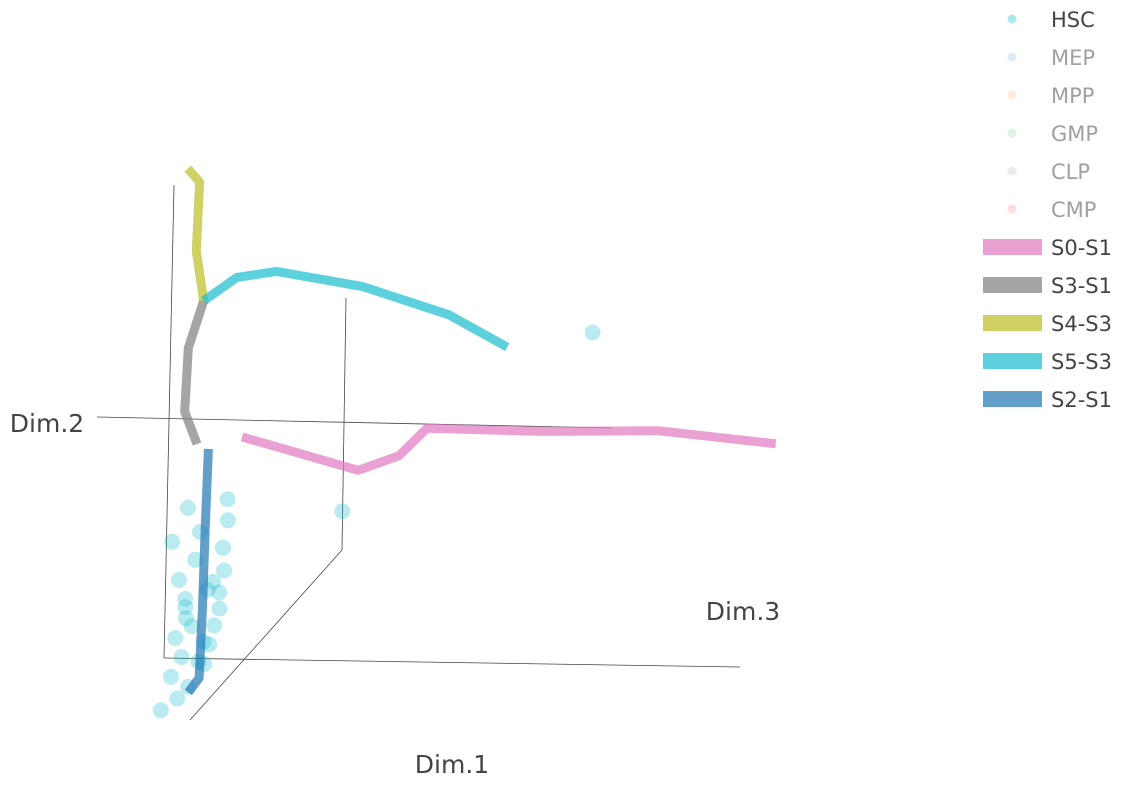 This screenshot has height=786, width=1136. What do you see at coordinates (1047, 324) in the screenshot?
I see `legend-item: S4-S3` at bounding box center [1047, 324].